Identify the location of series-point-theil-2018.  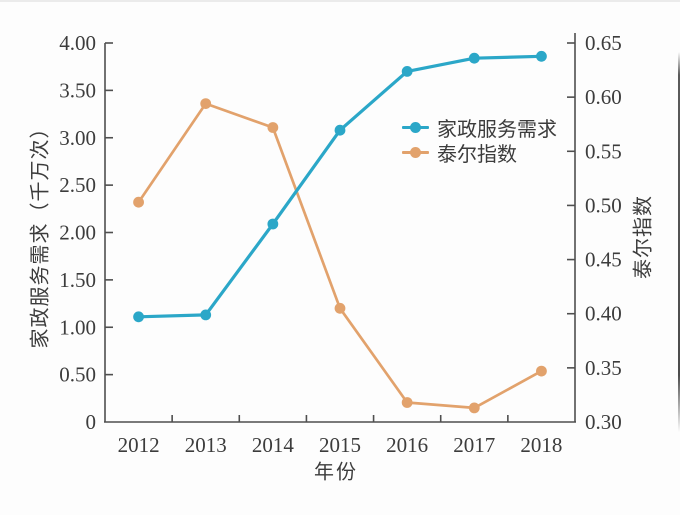
(541, 371).